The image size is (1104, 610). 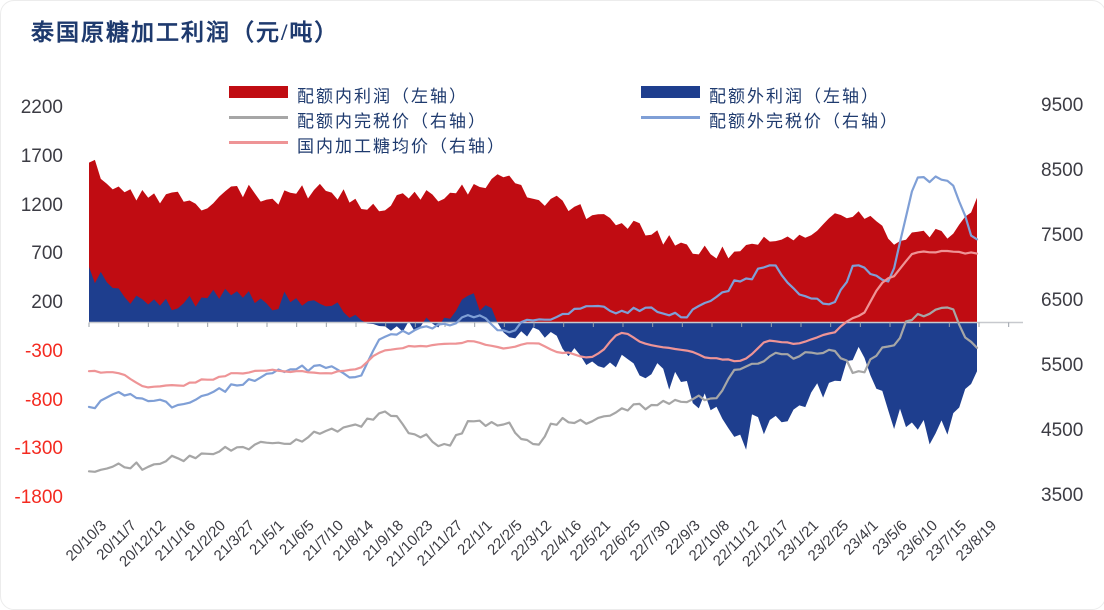 What do you see at coordinates (392, 121) in the screenshot?
I see `legend-label: 配额内完税价（右轴）` at bounding box center [392, 121].